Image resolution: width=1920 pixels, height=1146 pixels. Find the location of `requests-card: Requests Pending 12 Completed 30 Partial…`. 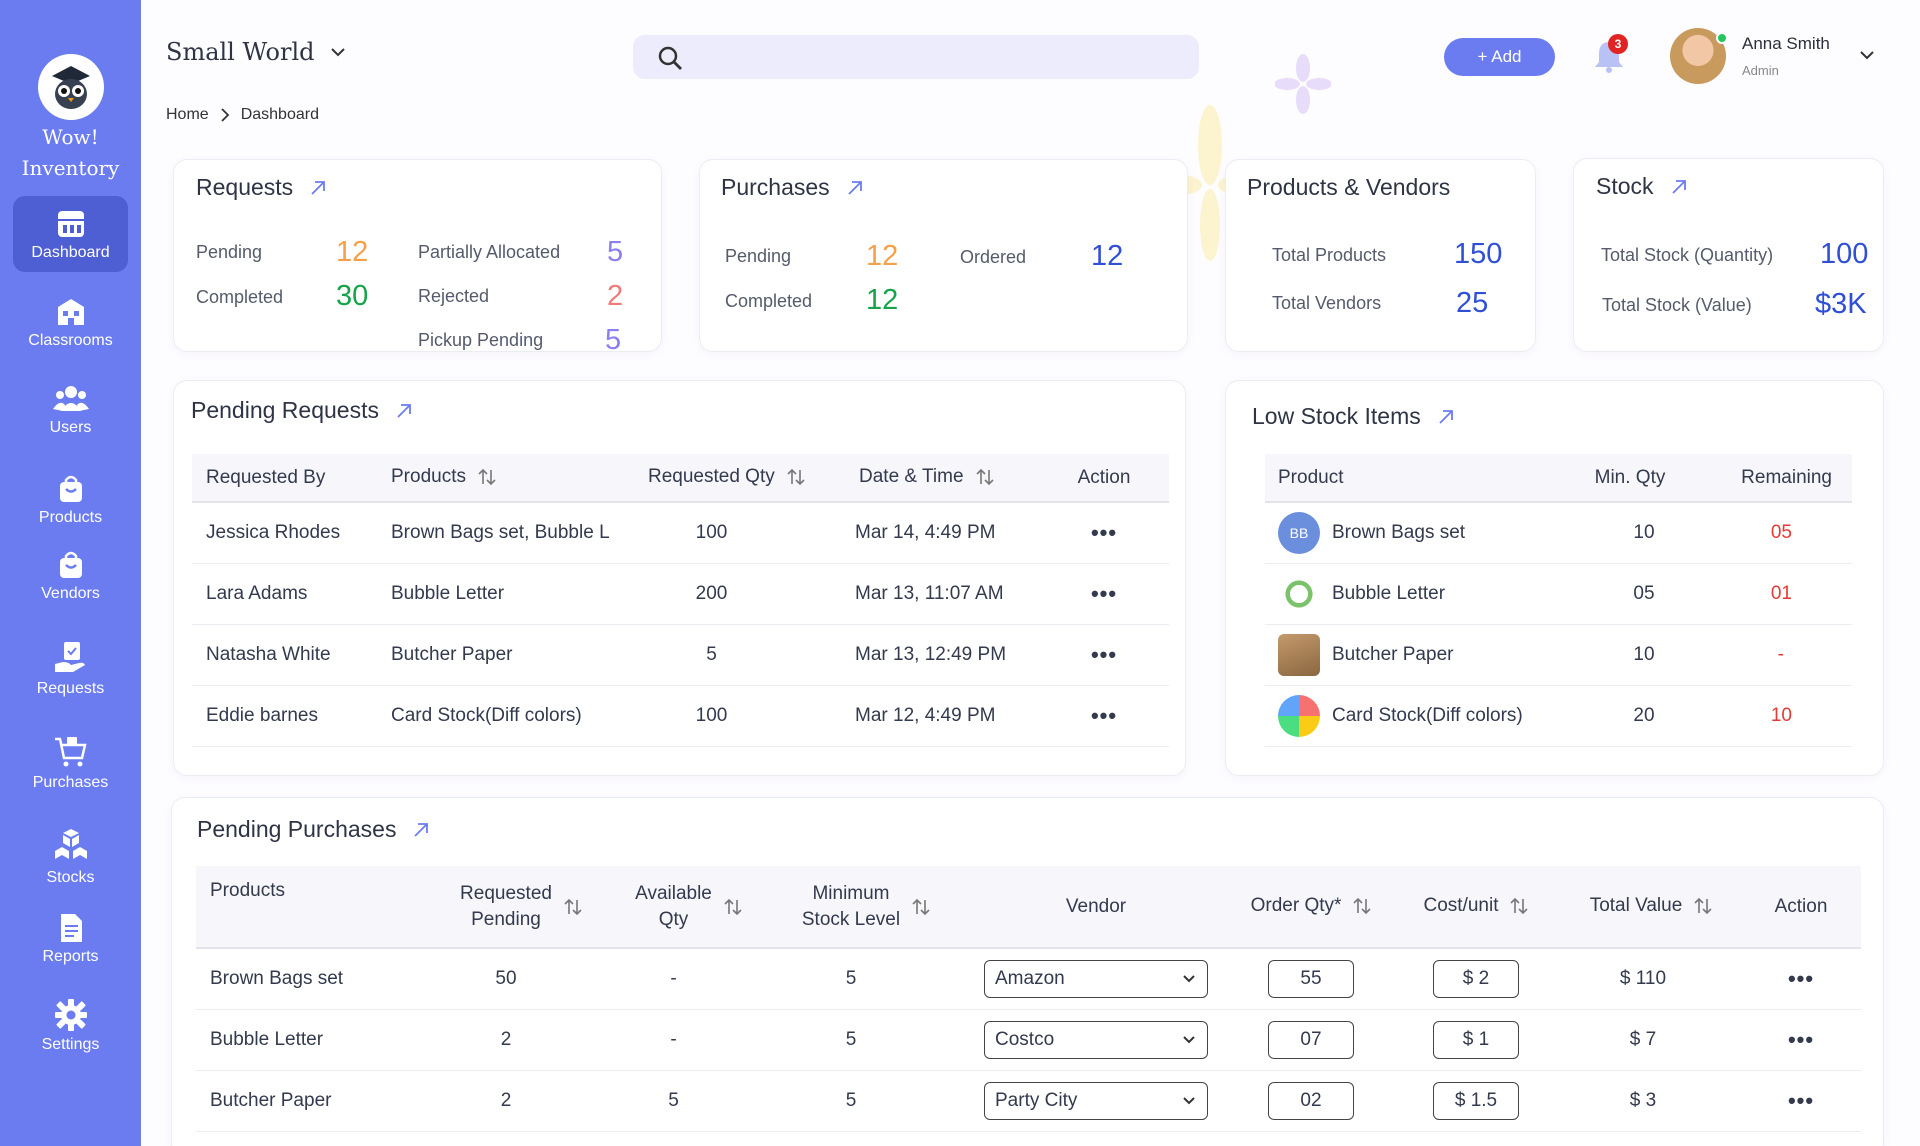

requests-card: Requests Pending 12 Completed 30 Partial… is located at coordinates (417, 257).